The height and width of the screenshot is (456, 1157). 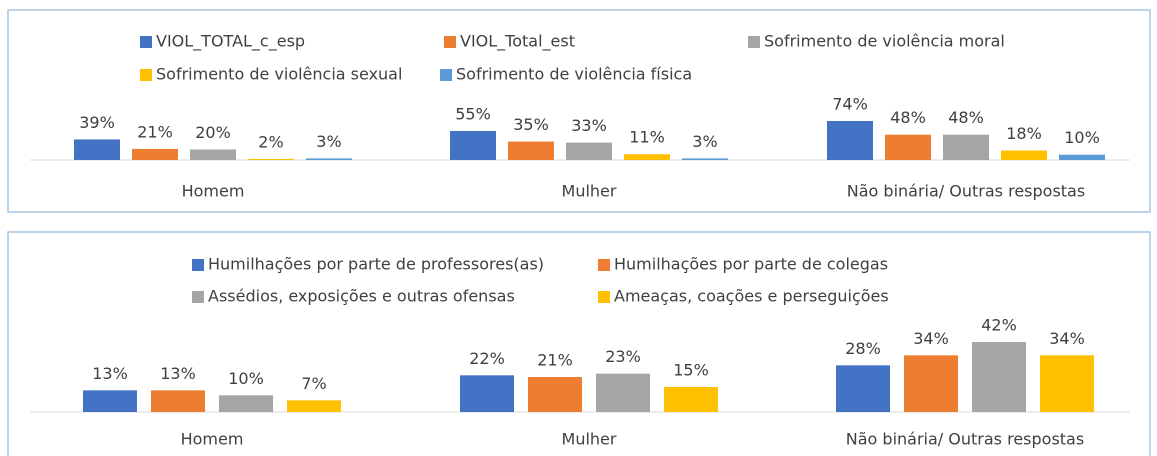 I want to click on legend-label: Assédios, exposições e outras ofensas, so click(x=361, y=296).